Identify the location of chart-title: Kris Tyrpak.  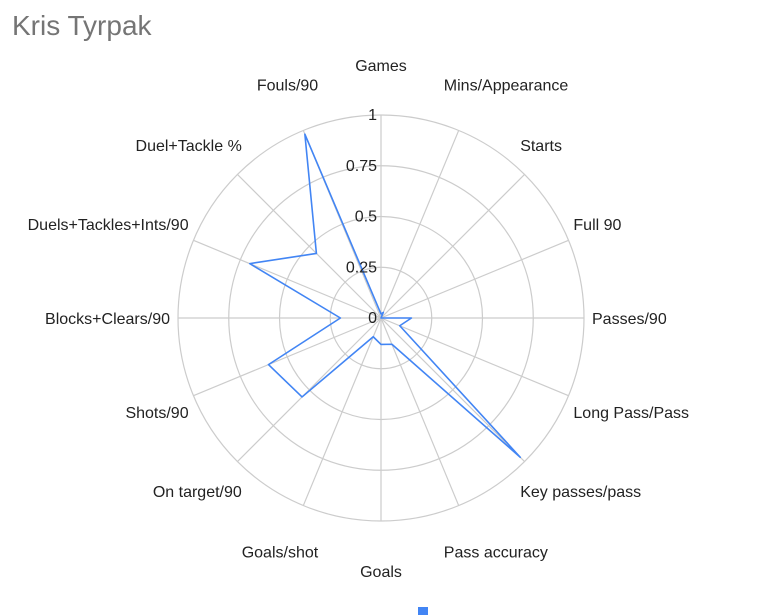
(82, 25).